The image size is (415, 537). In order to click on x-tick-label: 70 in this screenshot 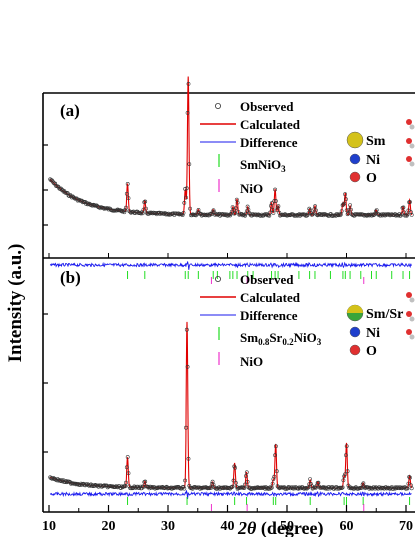, I will do `click(406, 526)`.